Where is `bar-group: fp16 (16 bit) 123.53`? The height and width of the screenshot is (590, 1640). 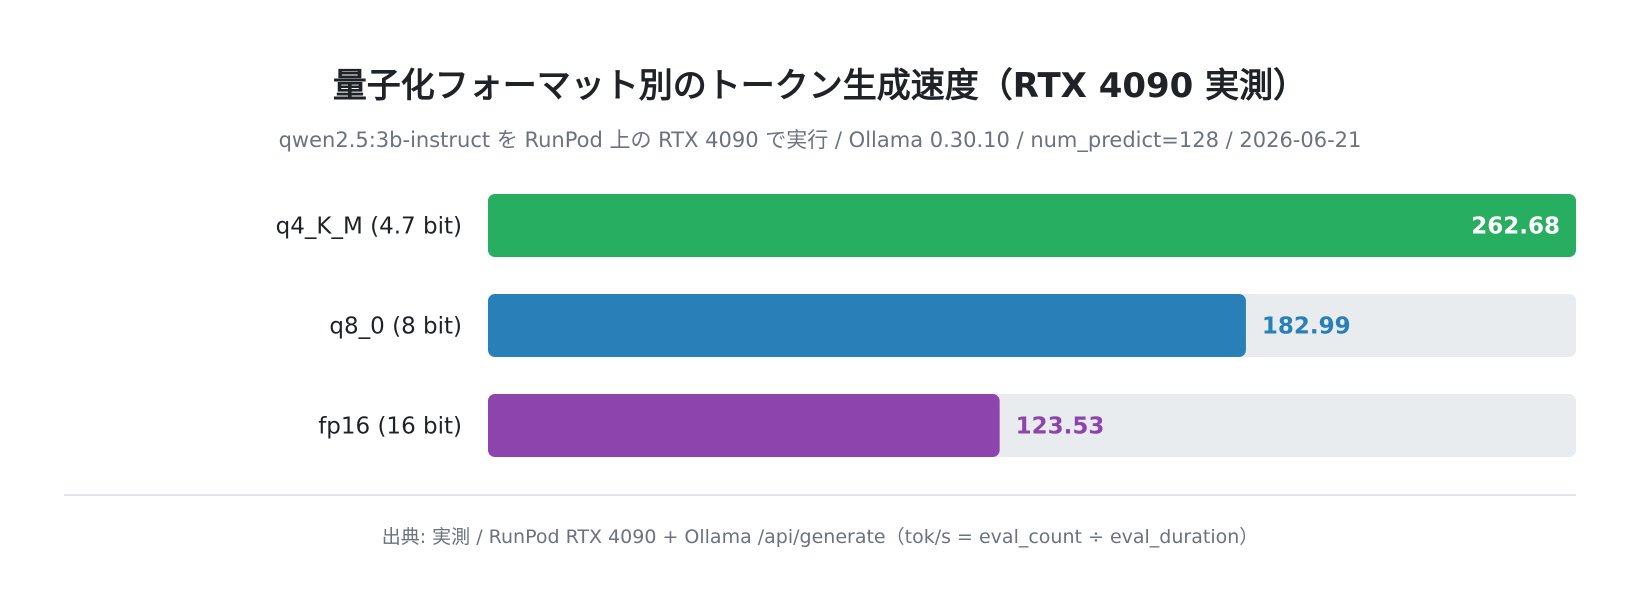
bar-group: fp16 (16 bit) 123.53 is located at coordinates (947, 425).